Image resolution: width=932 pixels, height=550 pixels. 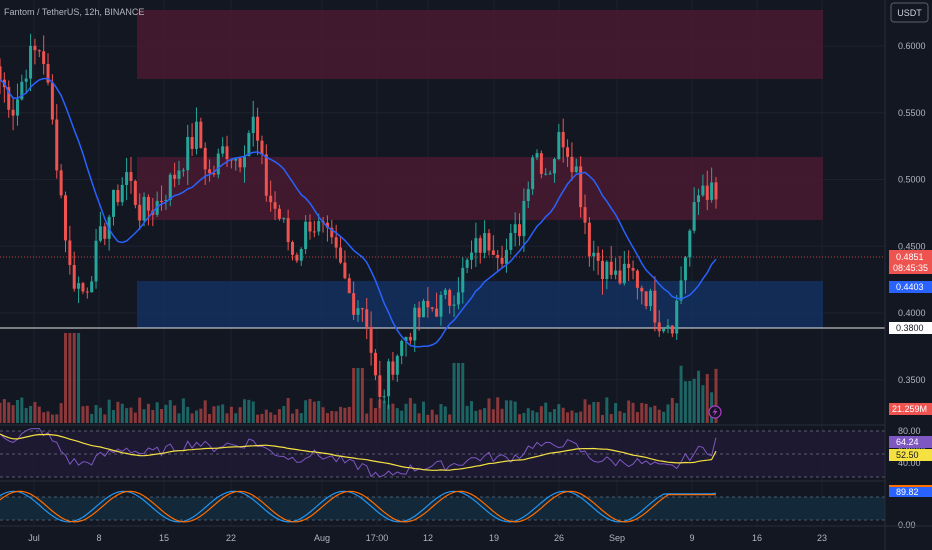 I want to click on currency-button: USDT, so click(x=909, y=12).